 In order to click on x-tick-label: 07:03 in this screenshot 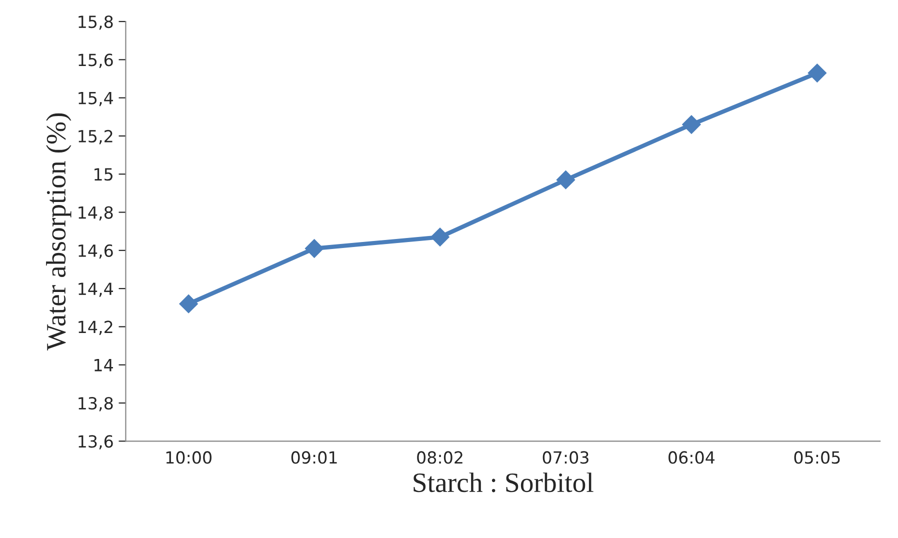, I will do `click(565, 457)`.